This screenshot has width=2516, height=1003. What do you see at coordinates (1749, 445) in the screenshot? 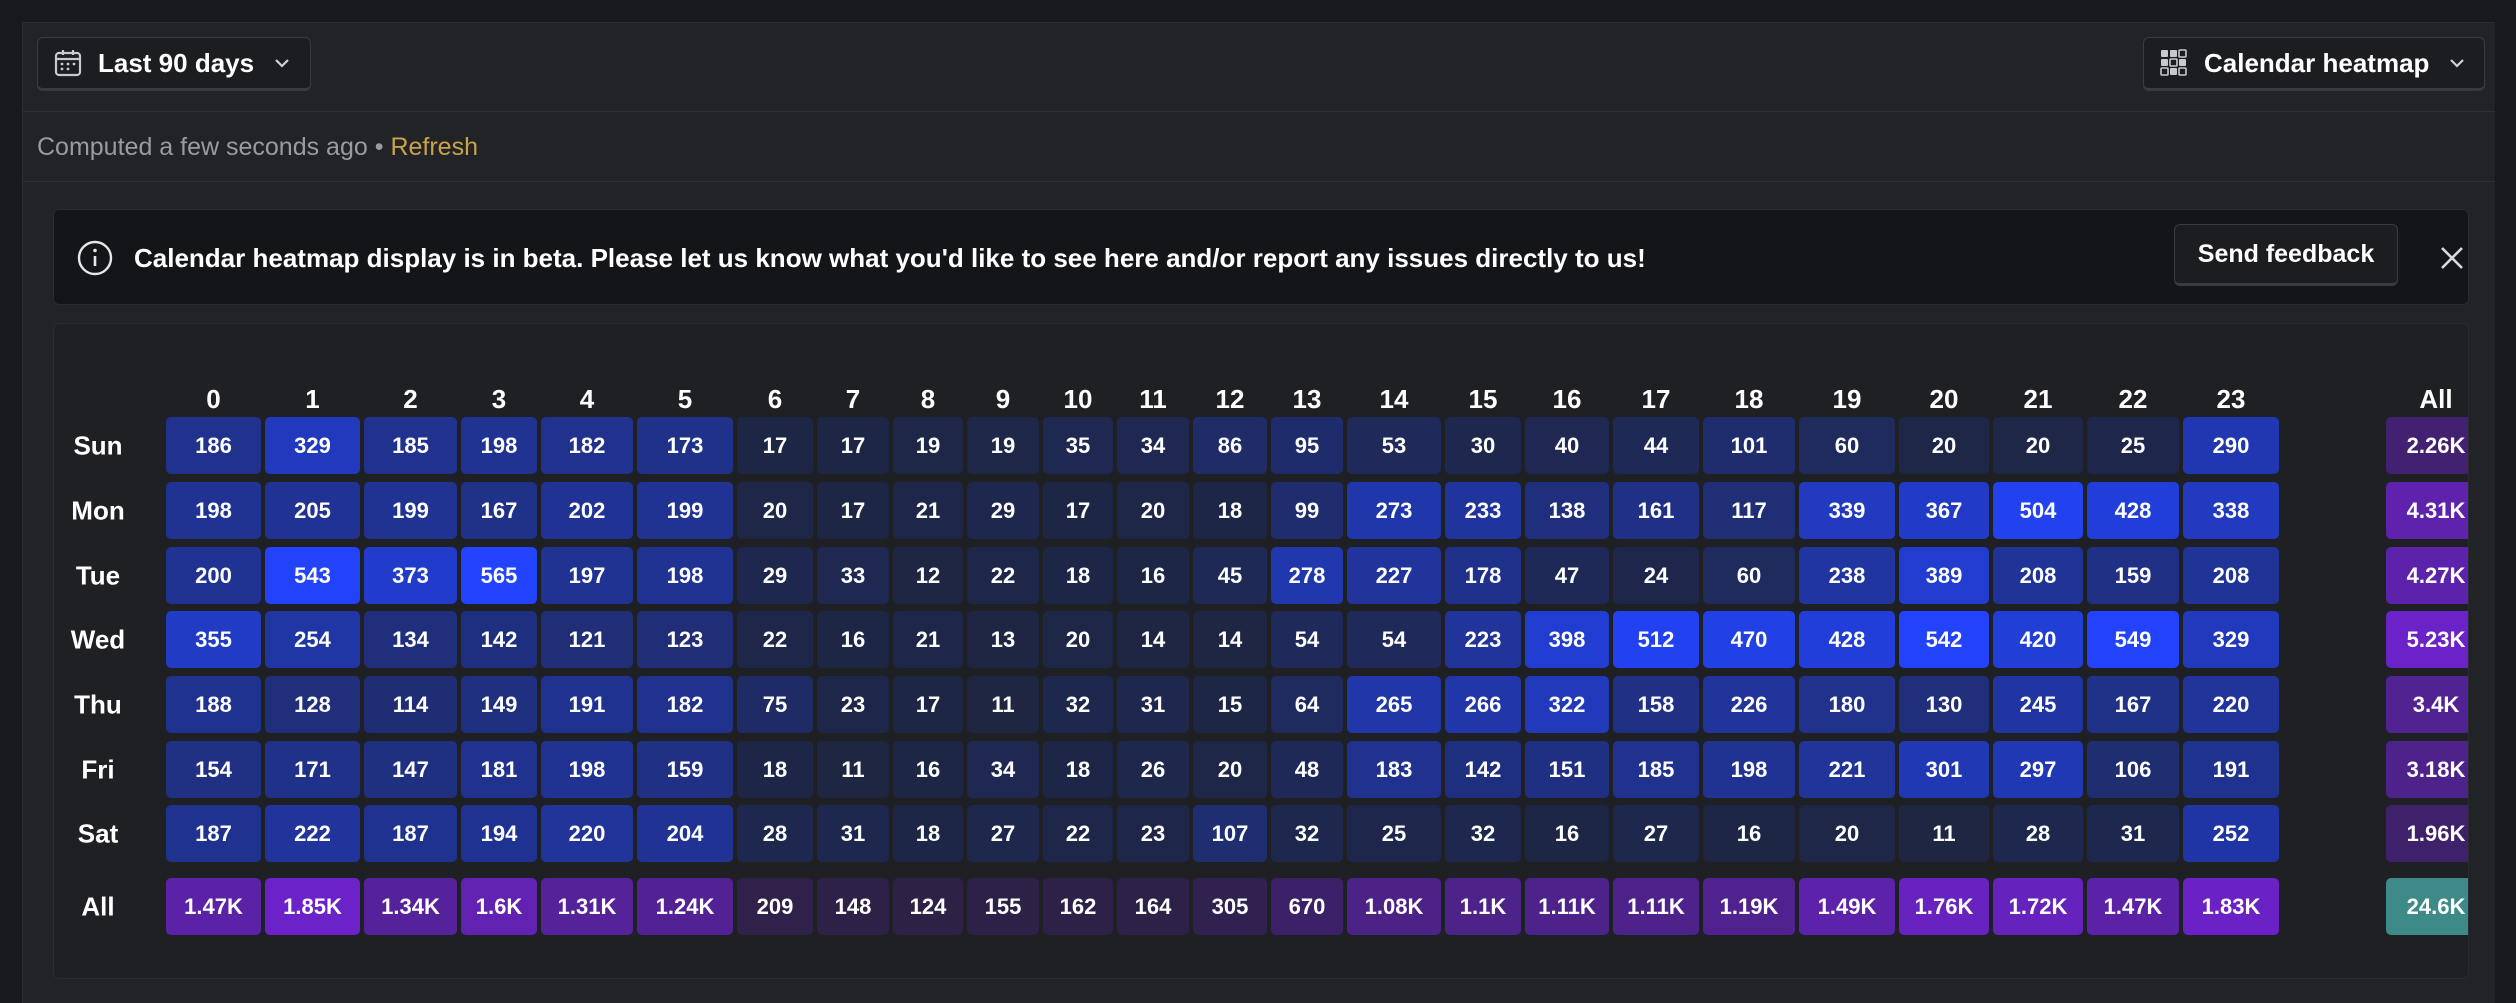
I see `cell-value: 101` at bounding box center [1749, 445].